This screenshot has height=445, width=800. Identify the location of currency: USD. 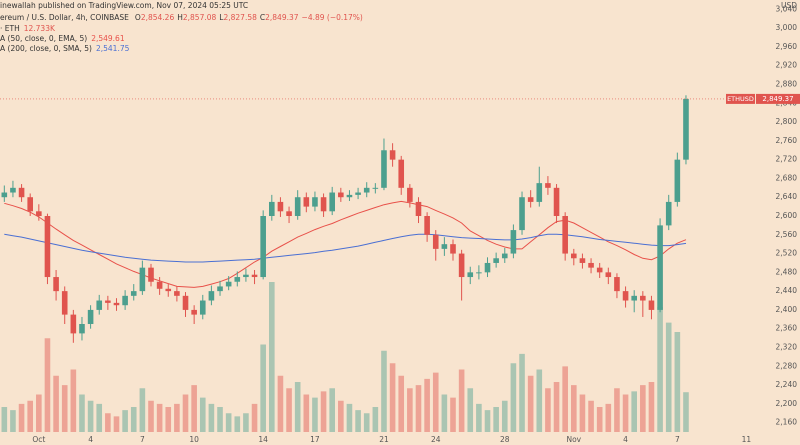
(789, 5).